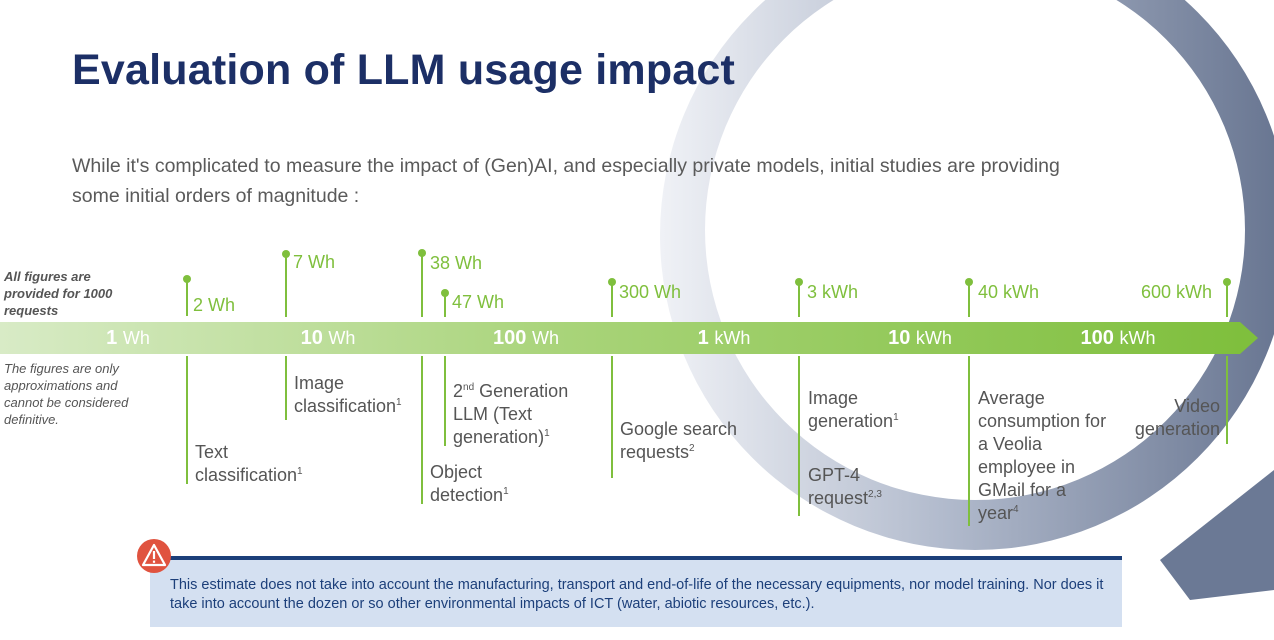 This screenshot has height=640, width=1274. I want to click on value-label: 2 Wh, so click(214, 305).